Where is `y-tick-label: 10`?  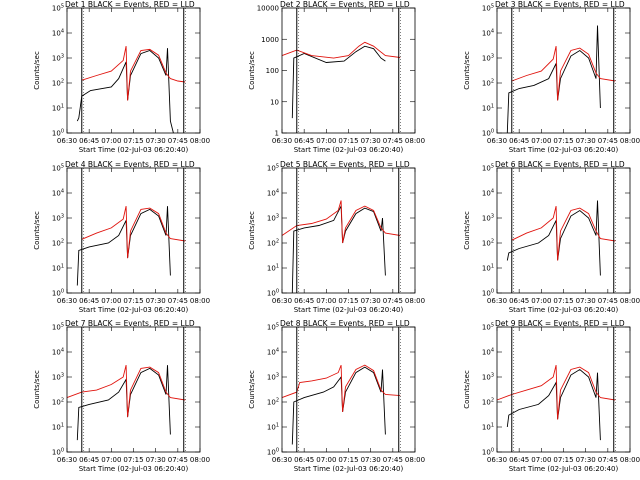 y-tick-label: 10 is located at coordinates (274, 102).